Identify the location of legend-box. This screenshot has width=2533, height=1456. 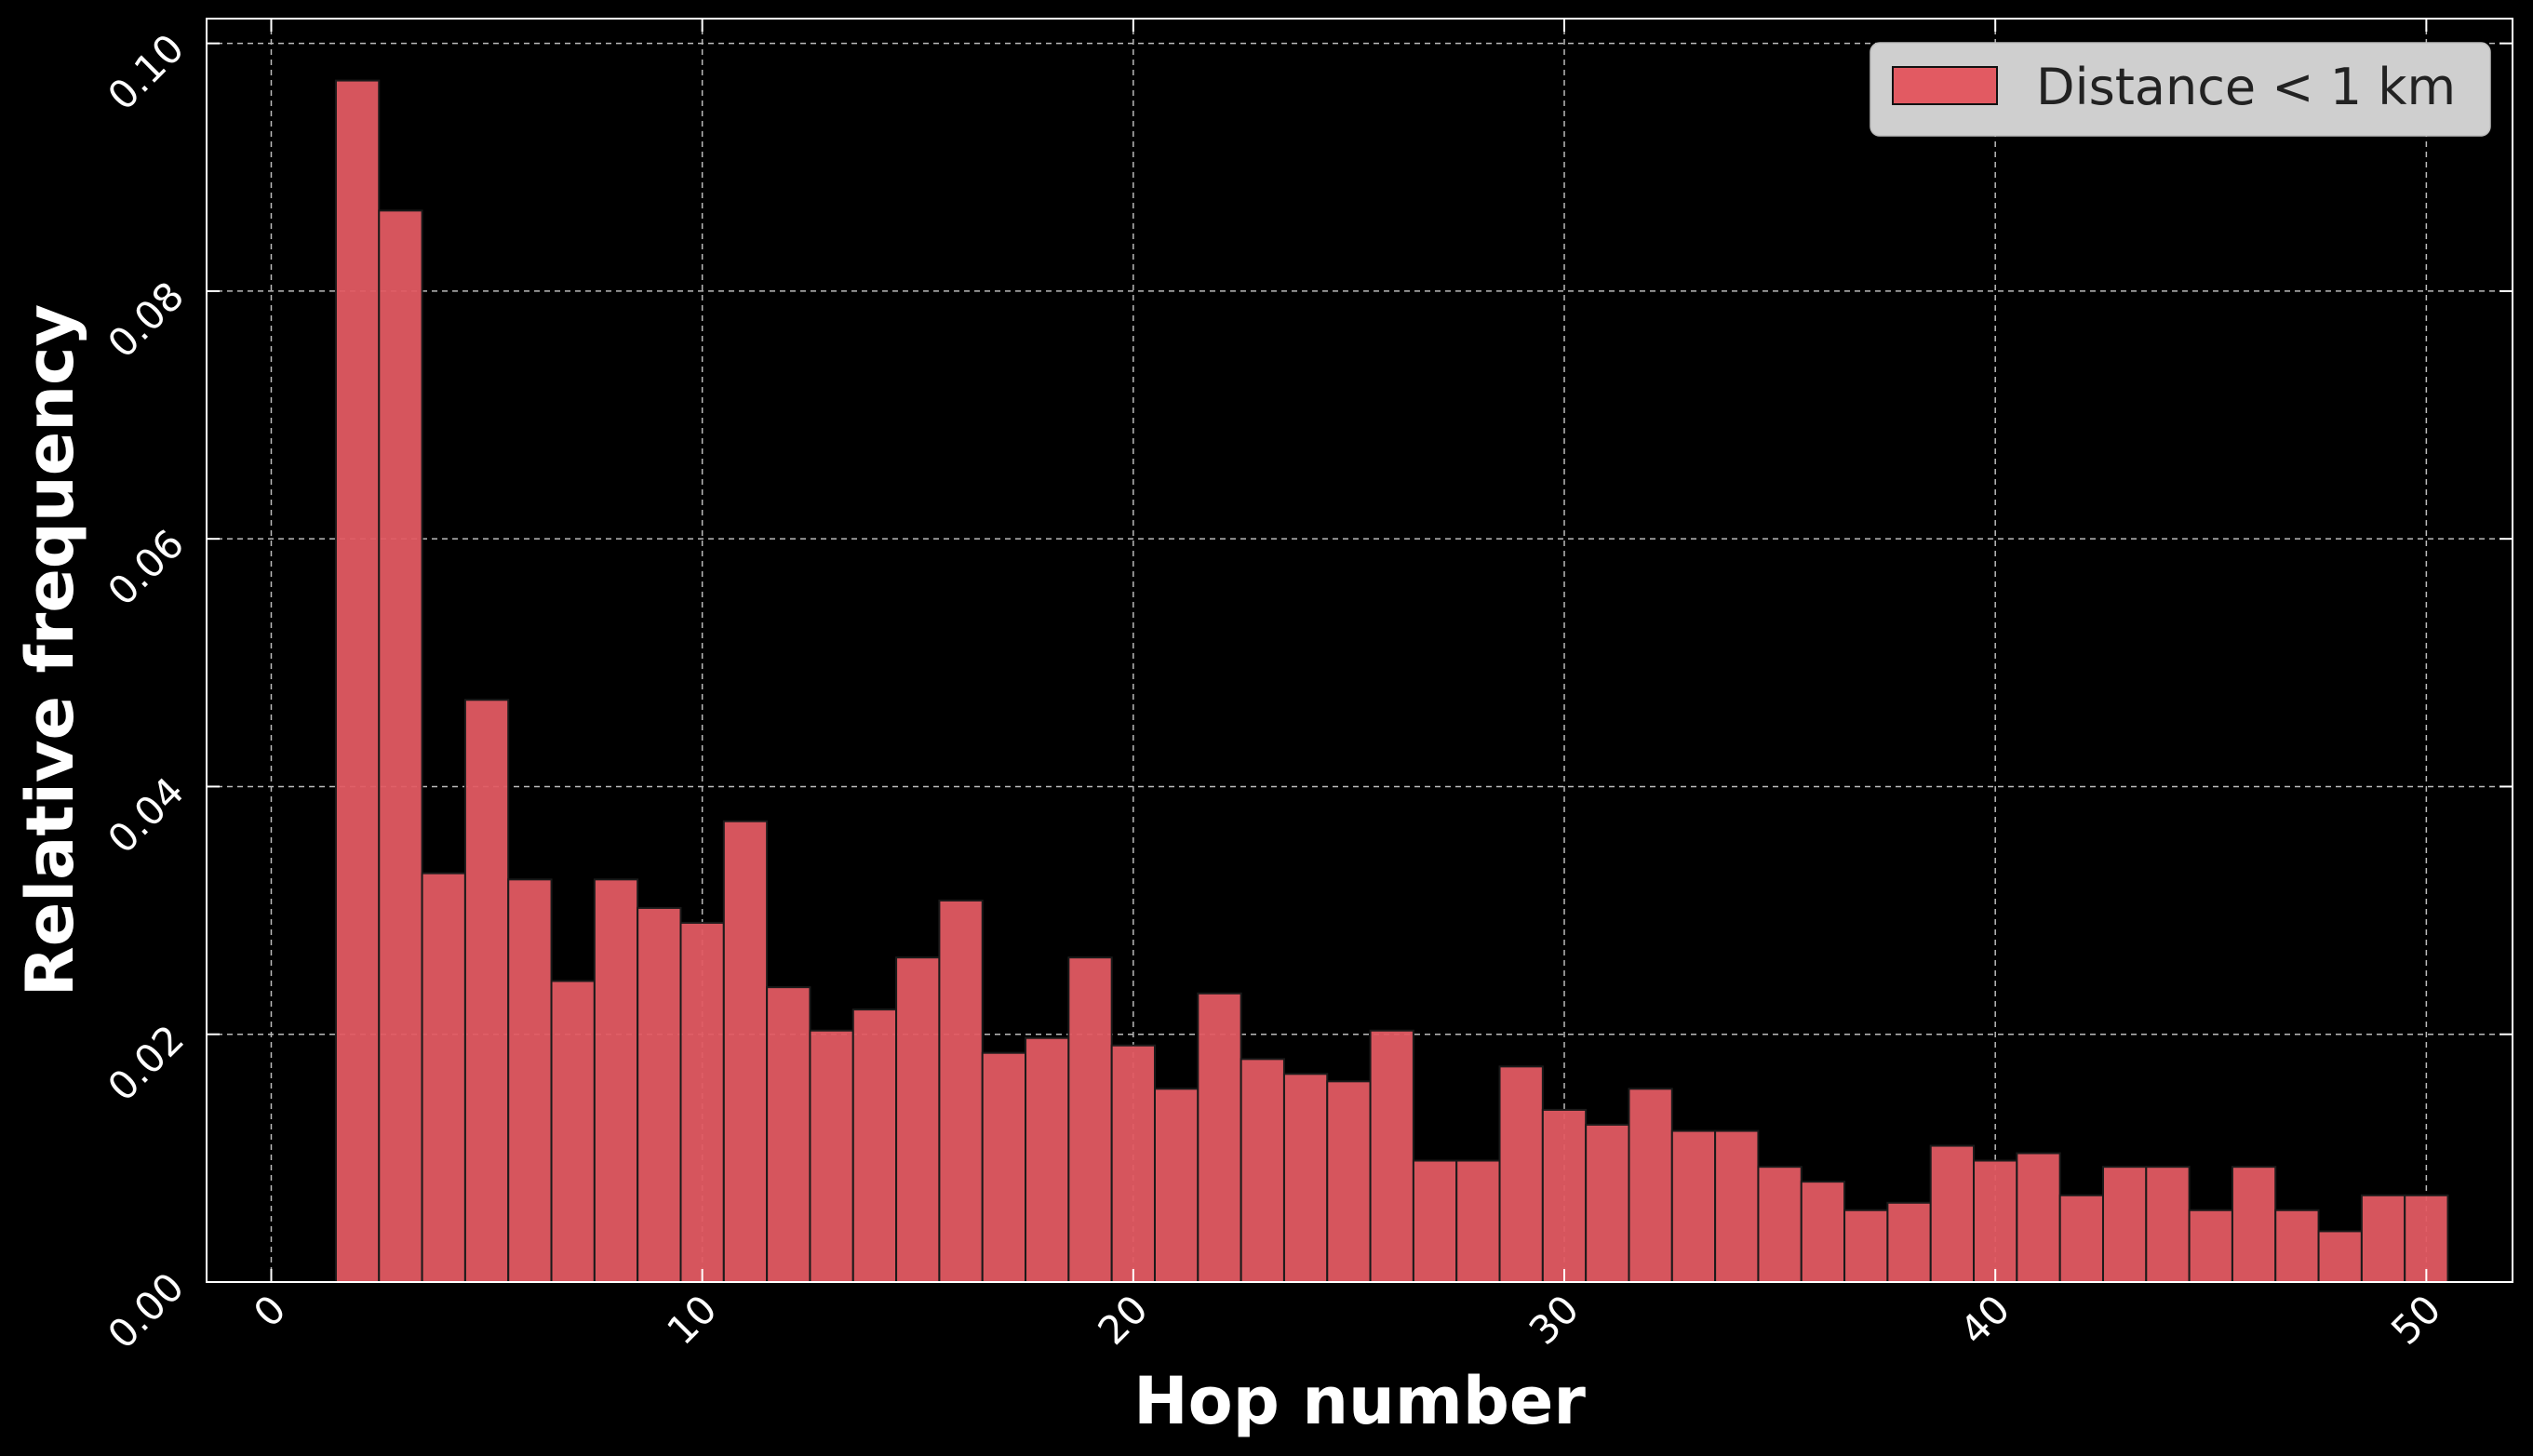
(2180, 89).